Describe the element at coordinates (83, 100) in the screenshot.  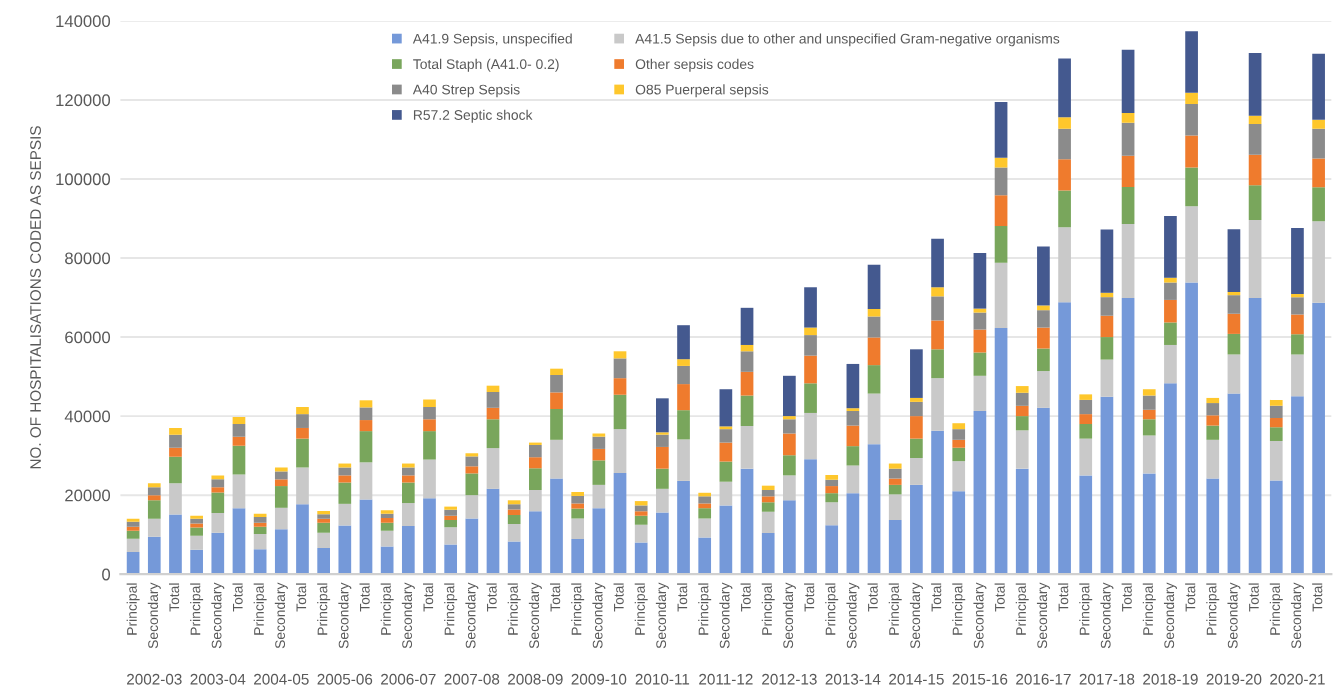
I see `y-tick-label: 120000` at that location.